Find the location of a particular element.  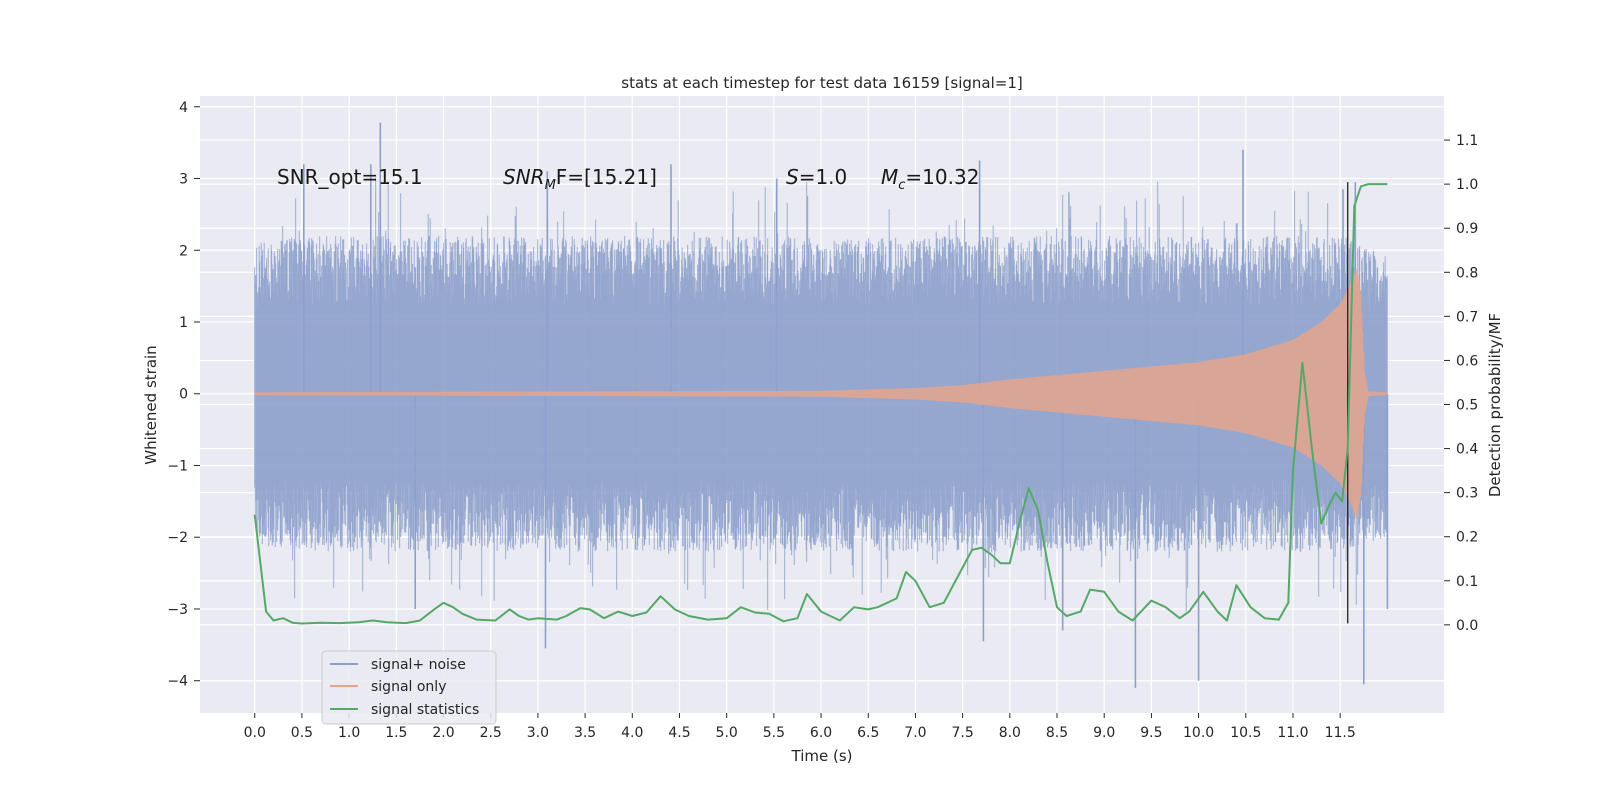

y-left-tick-label-2: −2 is located at coordinates (177, 538).